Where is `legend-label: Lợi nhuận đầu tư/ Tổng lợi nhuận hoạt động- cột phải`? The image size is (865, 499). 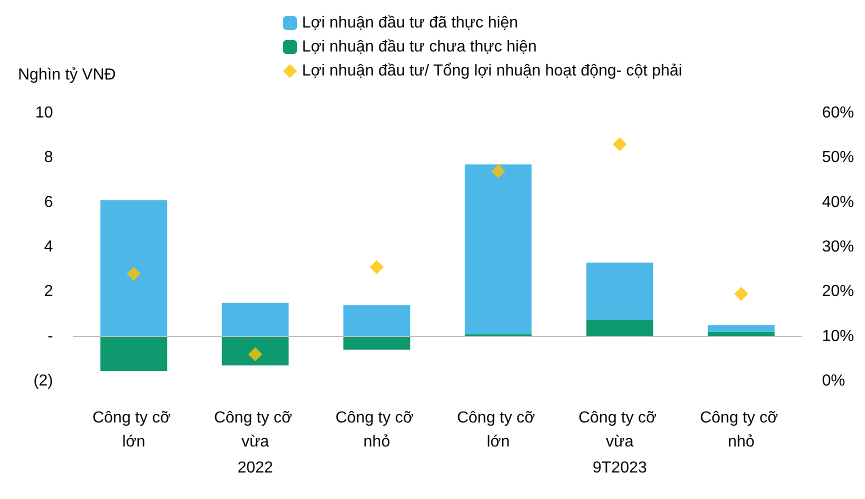 legend-label: Lợi nhuận đầu tư/ Tổng lợi nhuận hoạt động- cột phải is located at coordinates (492, 71).